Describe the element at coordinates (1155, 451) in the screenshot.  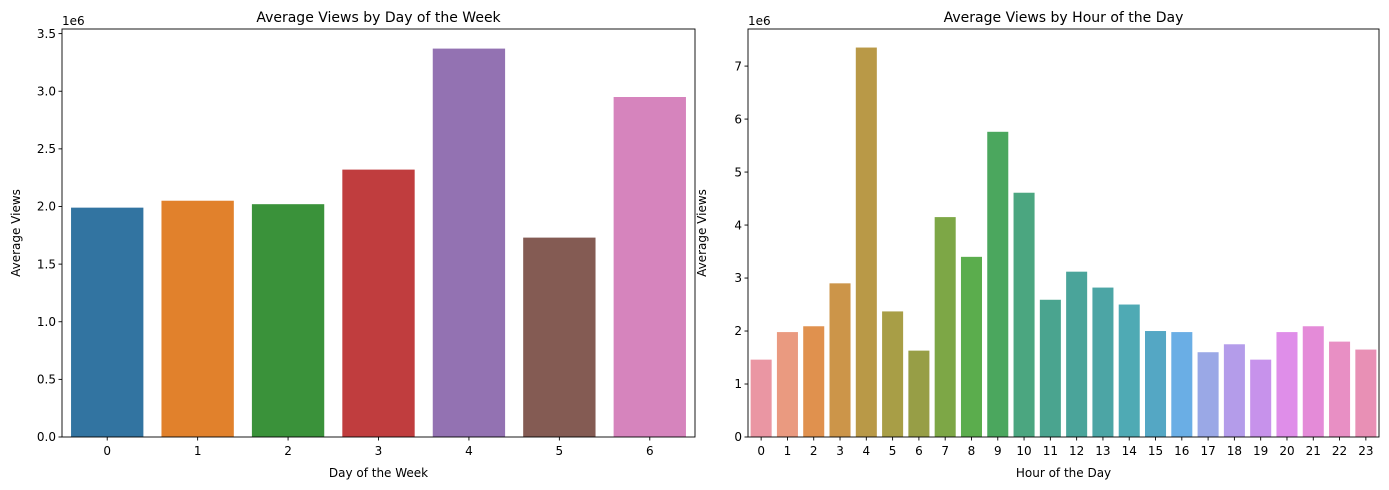
I see `x-tick-label: 15` at that location.